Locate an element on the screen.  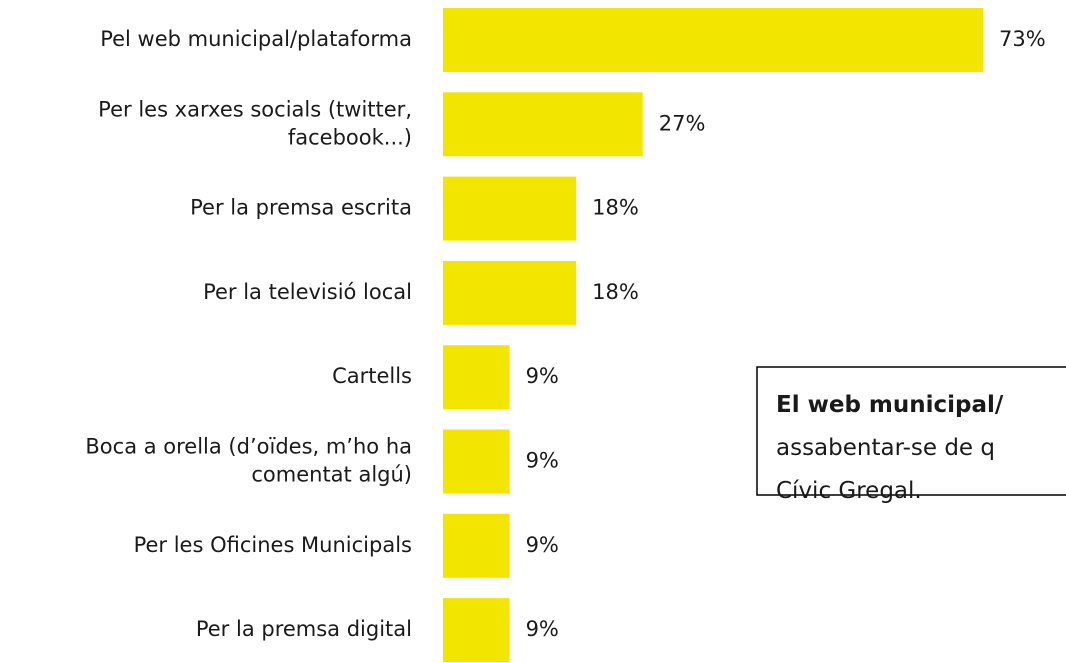
category-label: Cartells is located at coordinates (372, 376).